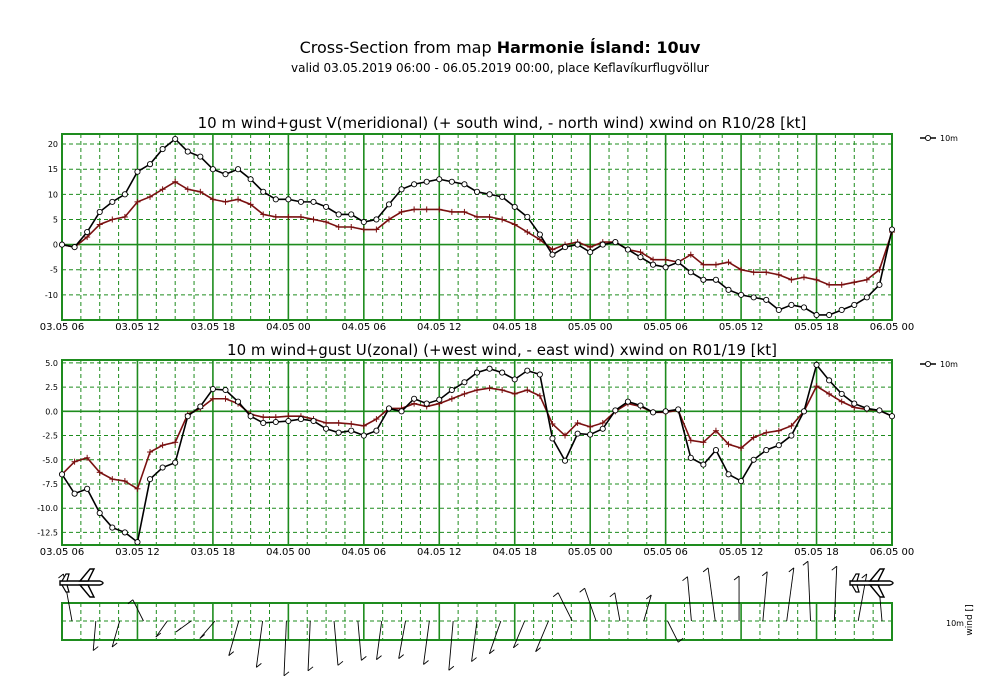 This screenshot has height=683, width=1000. I want to click on barb-staff, so click(519, 634).